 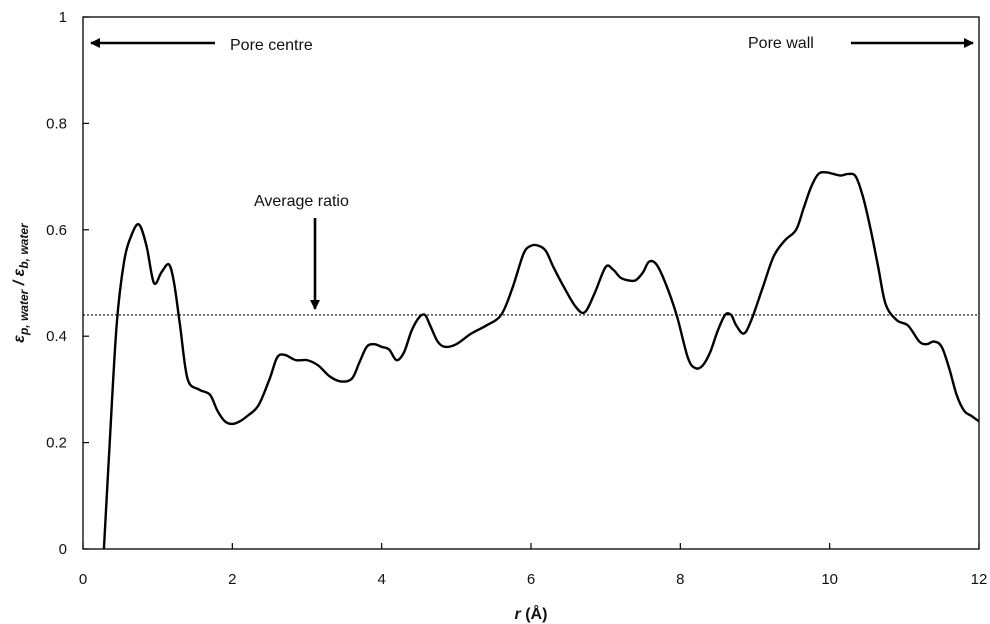 What do you see at coordinates (533, 565) in the screenshot?
I see `x-axis-ticks: 0 2 4 6 8 10 12` at bounding box center [533, 565].